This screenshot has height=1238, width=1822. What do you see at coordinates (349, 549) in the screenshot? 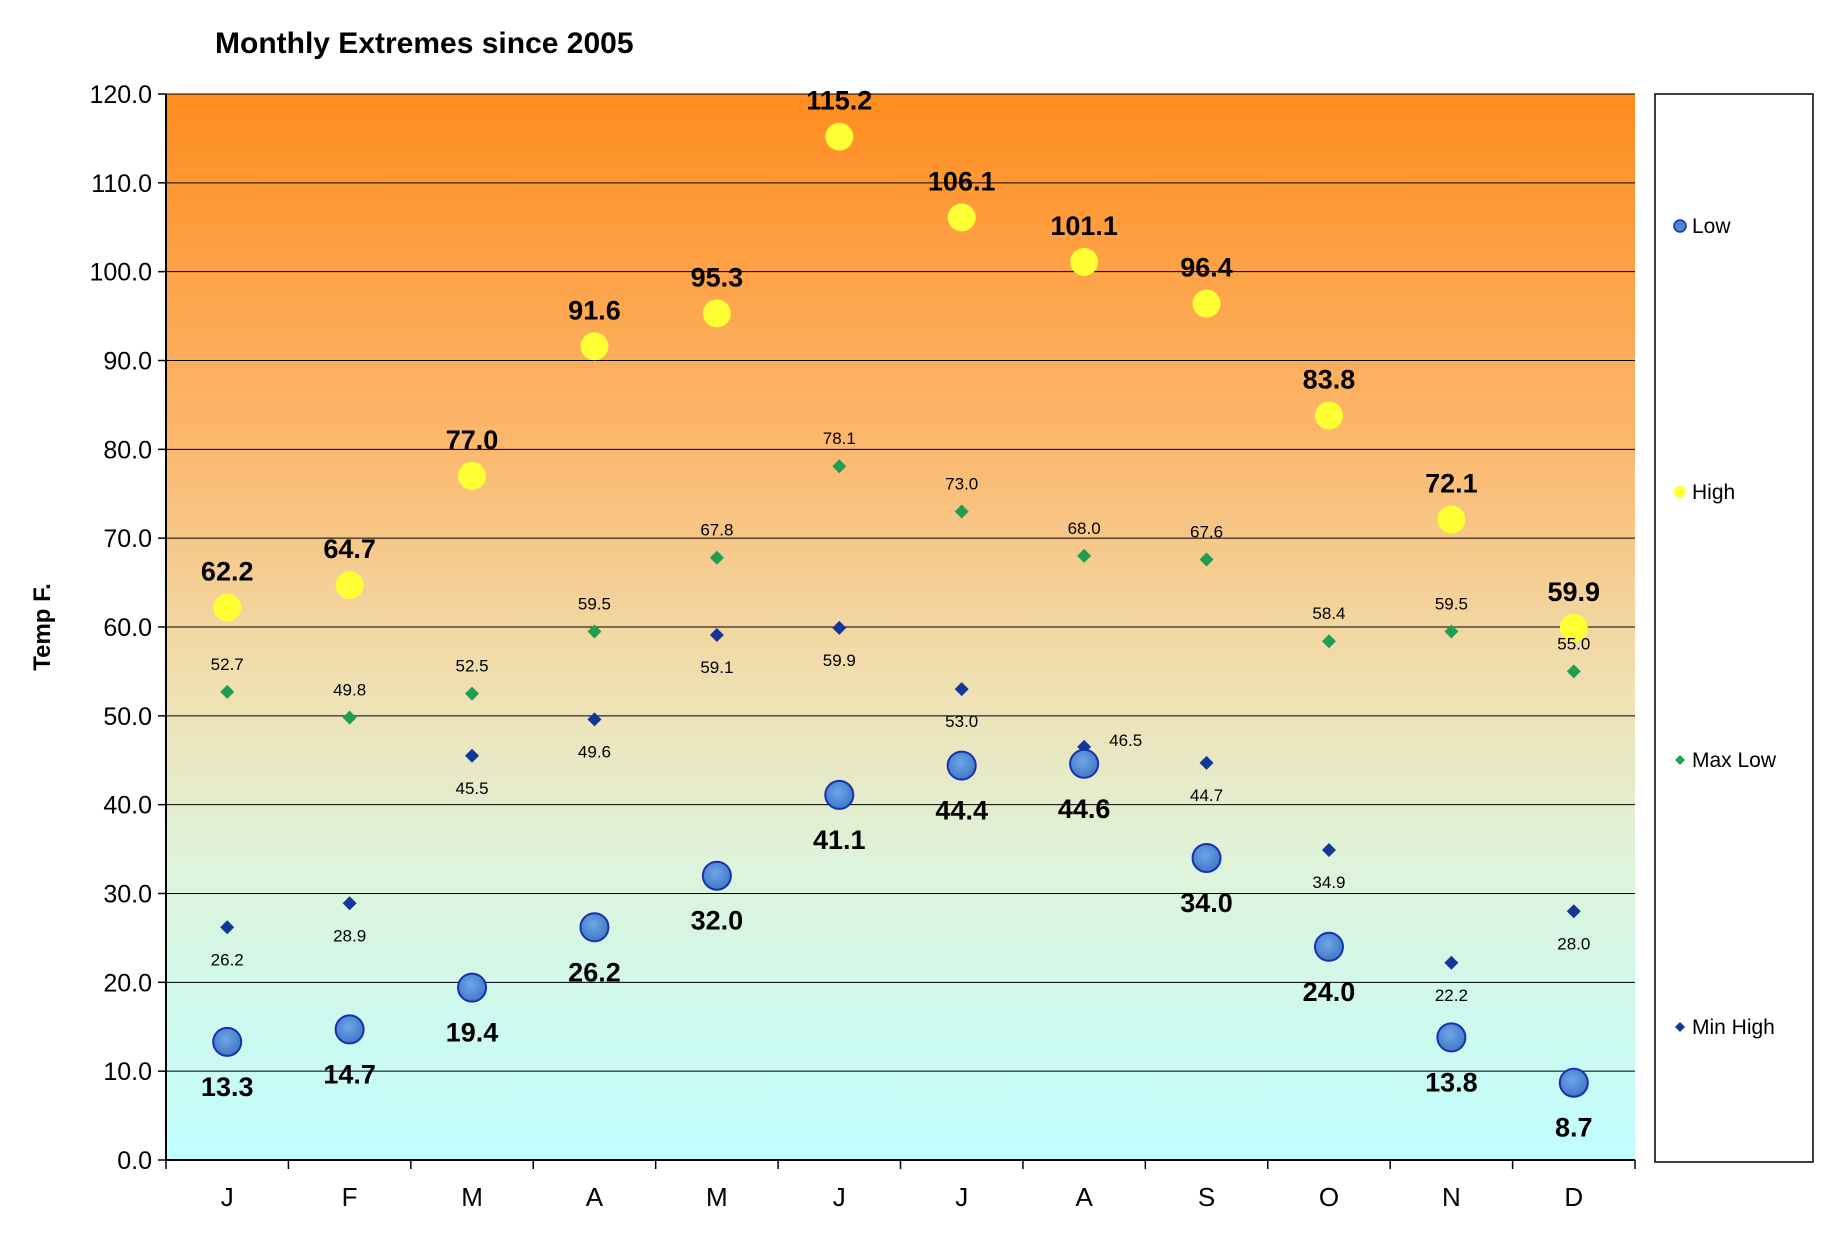
I see `high-value-label: 64.7` at bounding box center [349, 549].